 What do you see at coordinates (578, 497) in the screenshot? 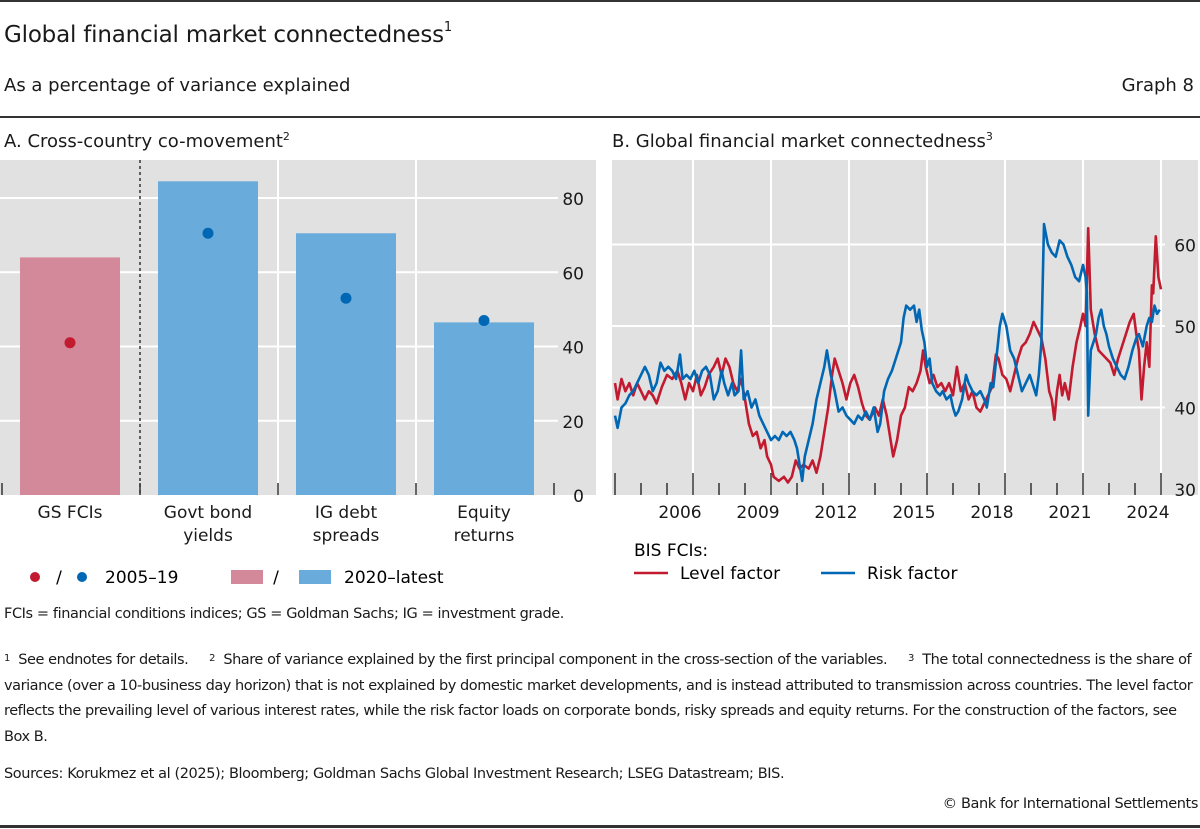
I see `y-tick-label: 0` at bounding box center [578, 497].